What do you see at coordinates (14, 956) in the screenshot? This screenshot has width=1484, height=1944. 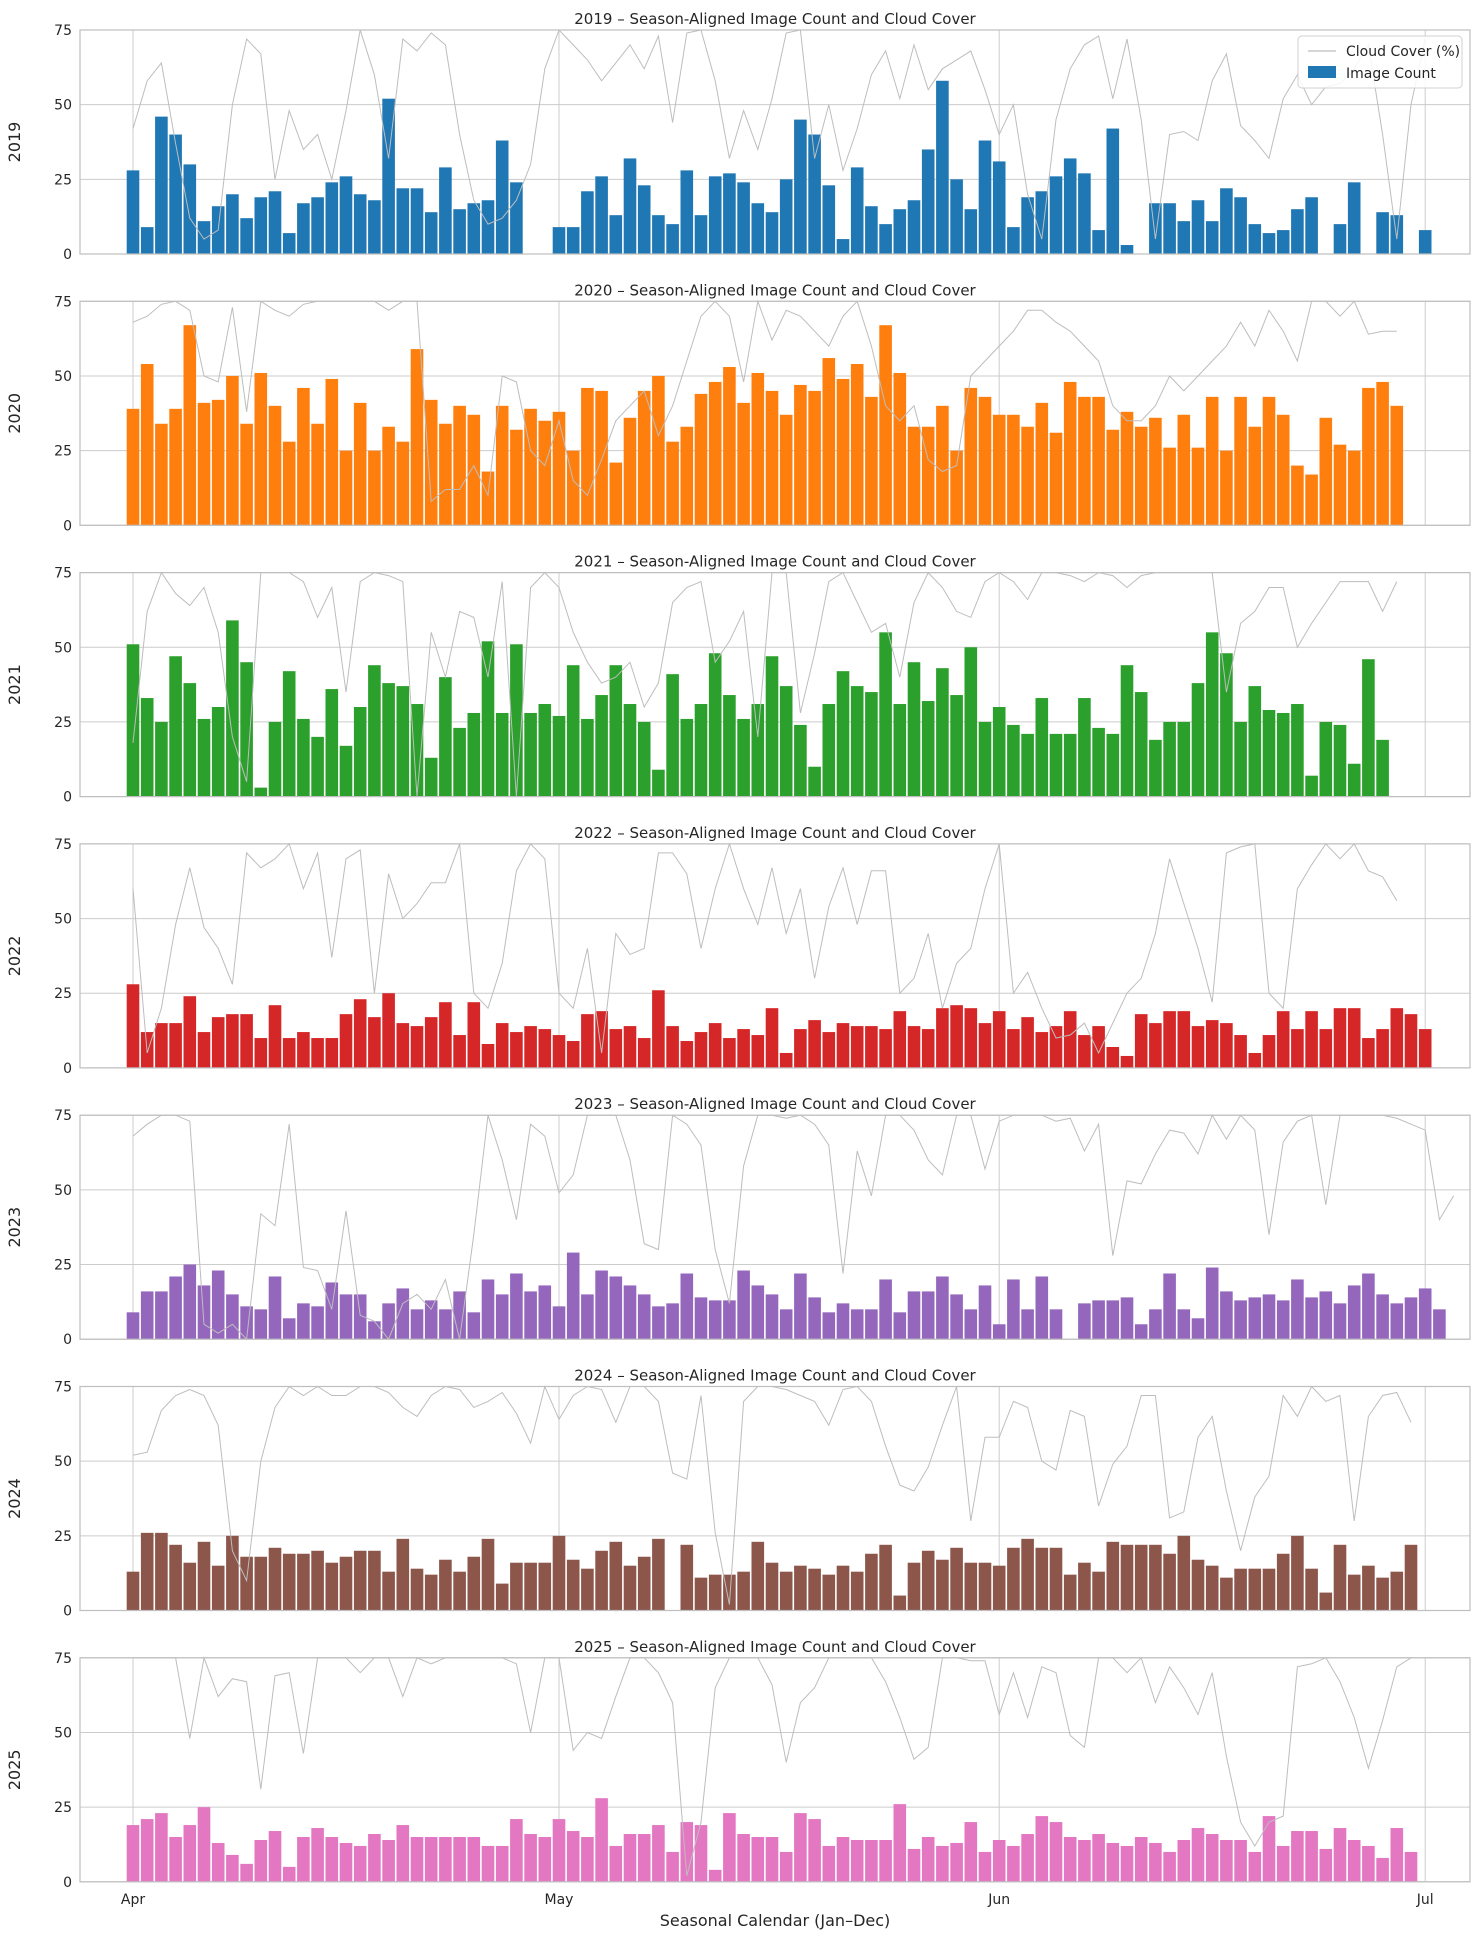 I see `y-axis-label: 2022` at bounding box center [14, 956].